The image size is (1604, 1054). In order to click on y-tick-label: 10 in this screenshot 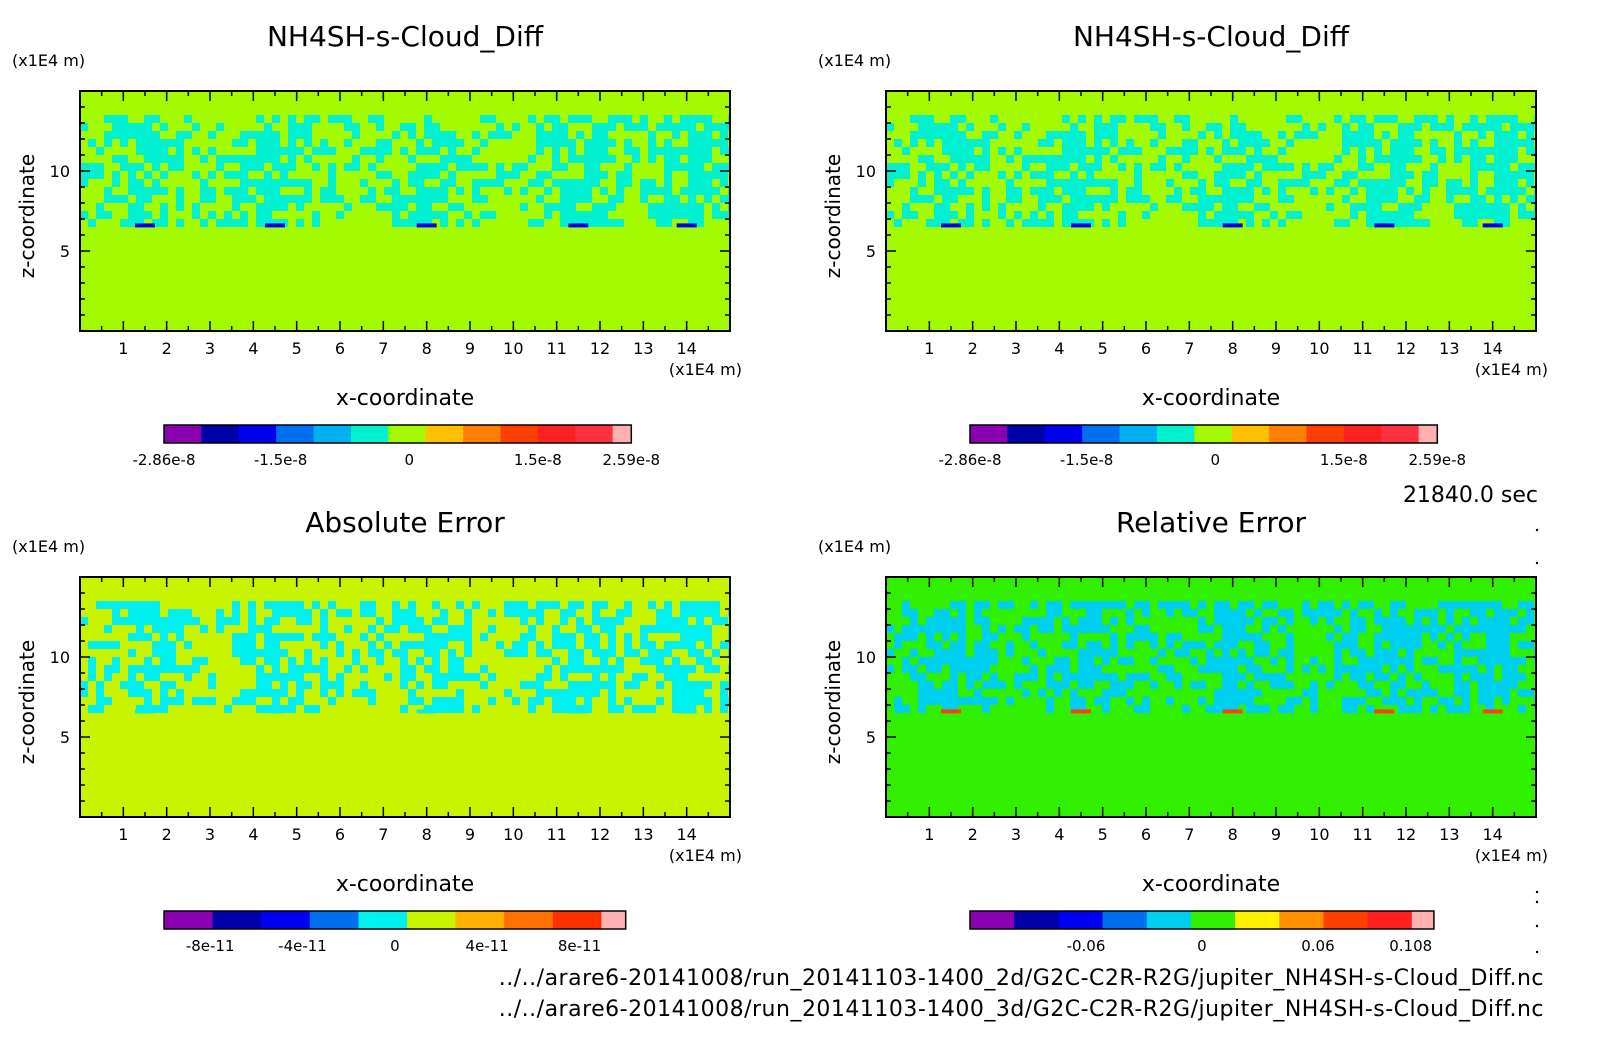, I will do `click(866, 171)`.